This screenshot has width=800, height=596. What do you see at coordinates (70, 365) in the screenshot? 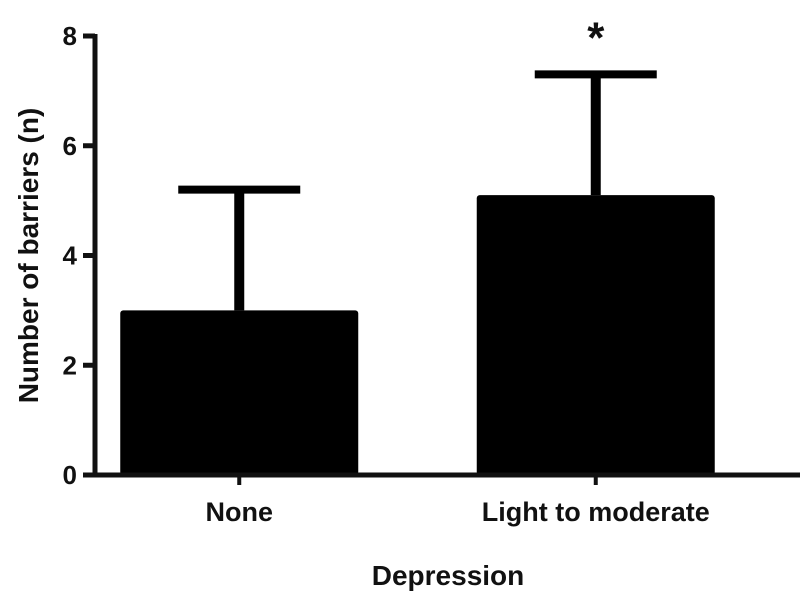
I see `y-tick-label: 2` at bounding box center [70, 365].